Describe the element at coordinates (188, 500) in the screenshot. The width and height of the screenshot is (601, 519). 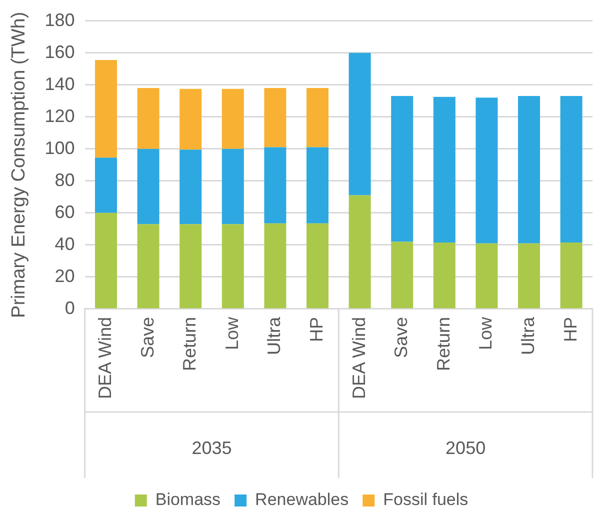
I see `legend-label: Biomass` at that location.